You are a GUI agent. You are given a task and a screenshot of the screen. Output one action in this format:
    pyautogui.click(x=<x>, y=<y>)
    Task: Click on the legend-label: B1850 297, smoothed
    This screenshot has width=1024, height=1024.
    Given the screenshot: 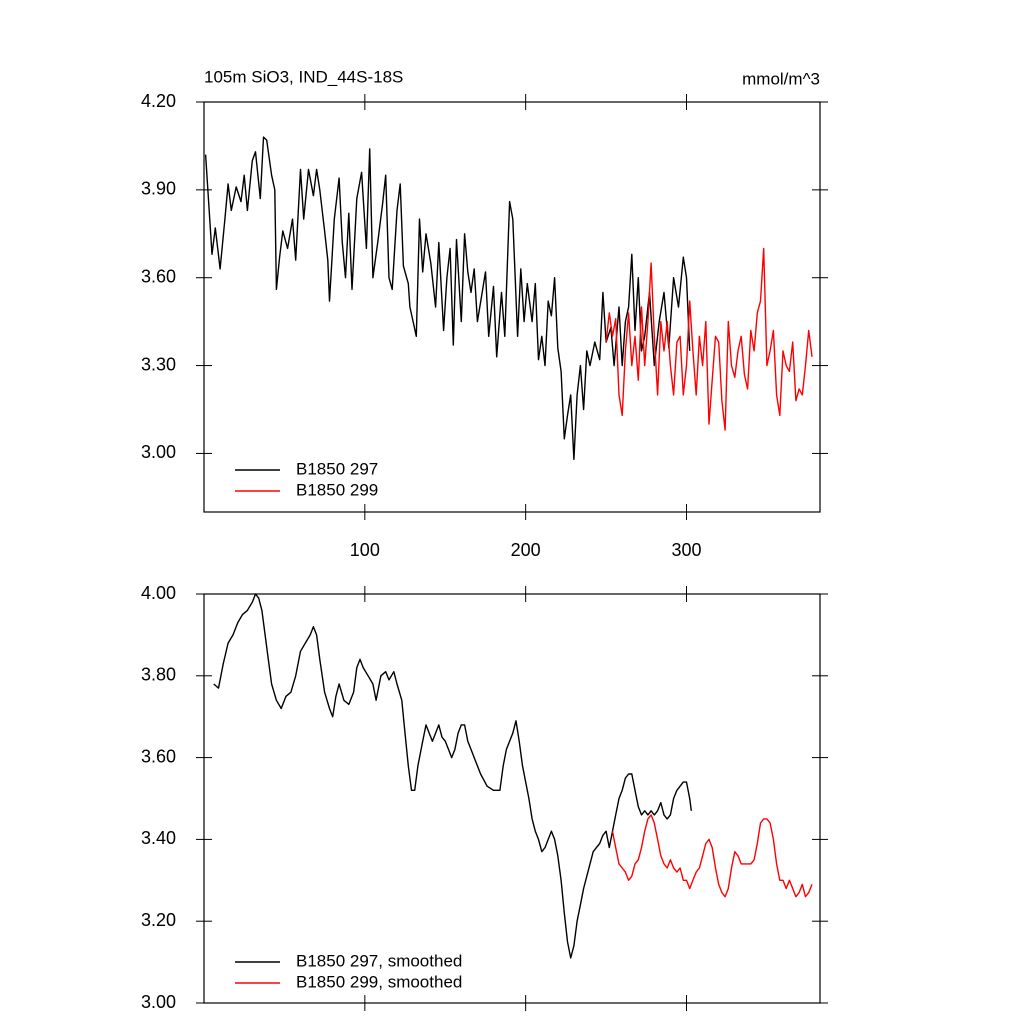 What is the action you would take?
    pyautogui.click(x=379, y=960)
    